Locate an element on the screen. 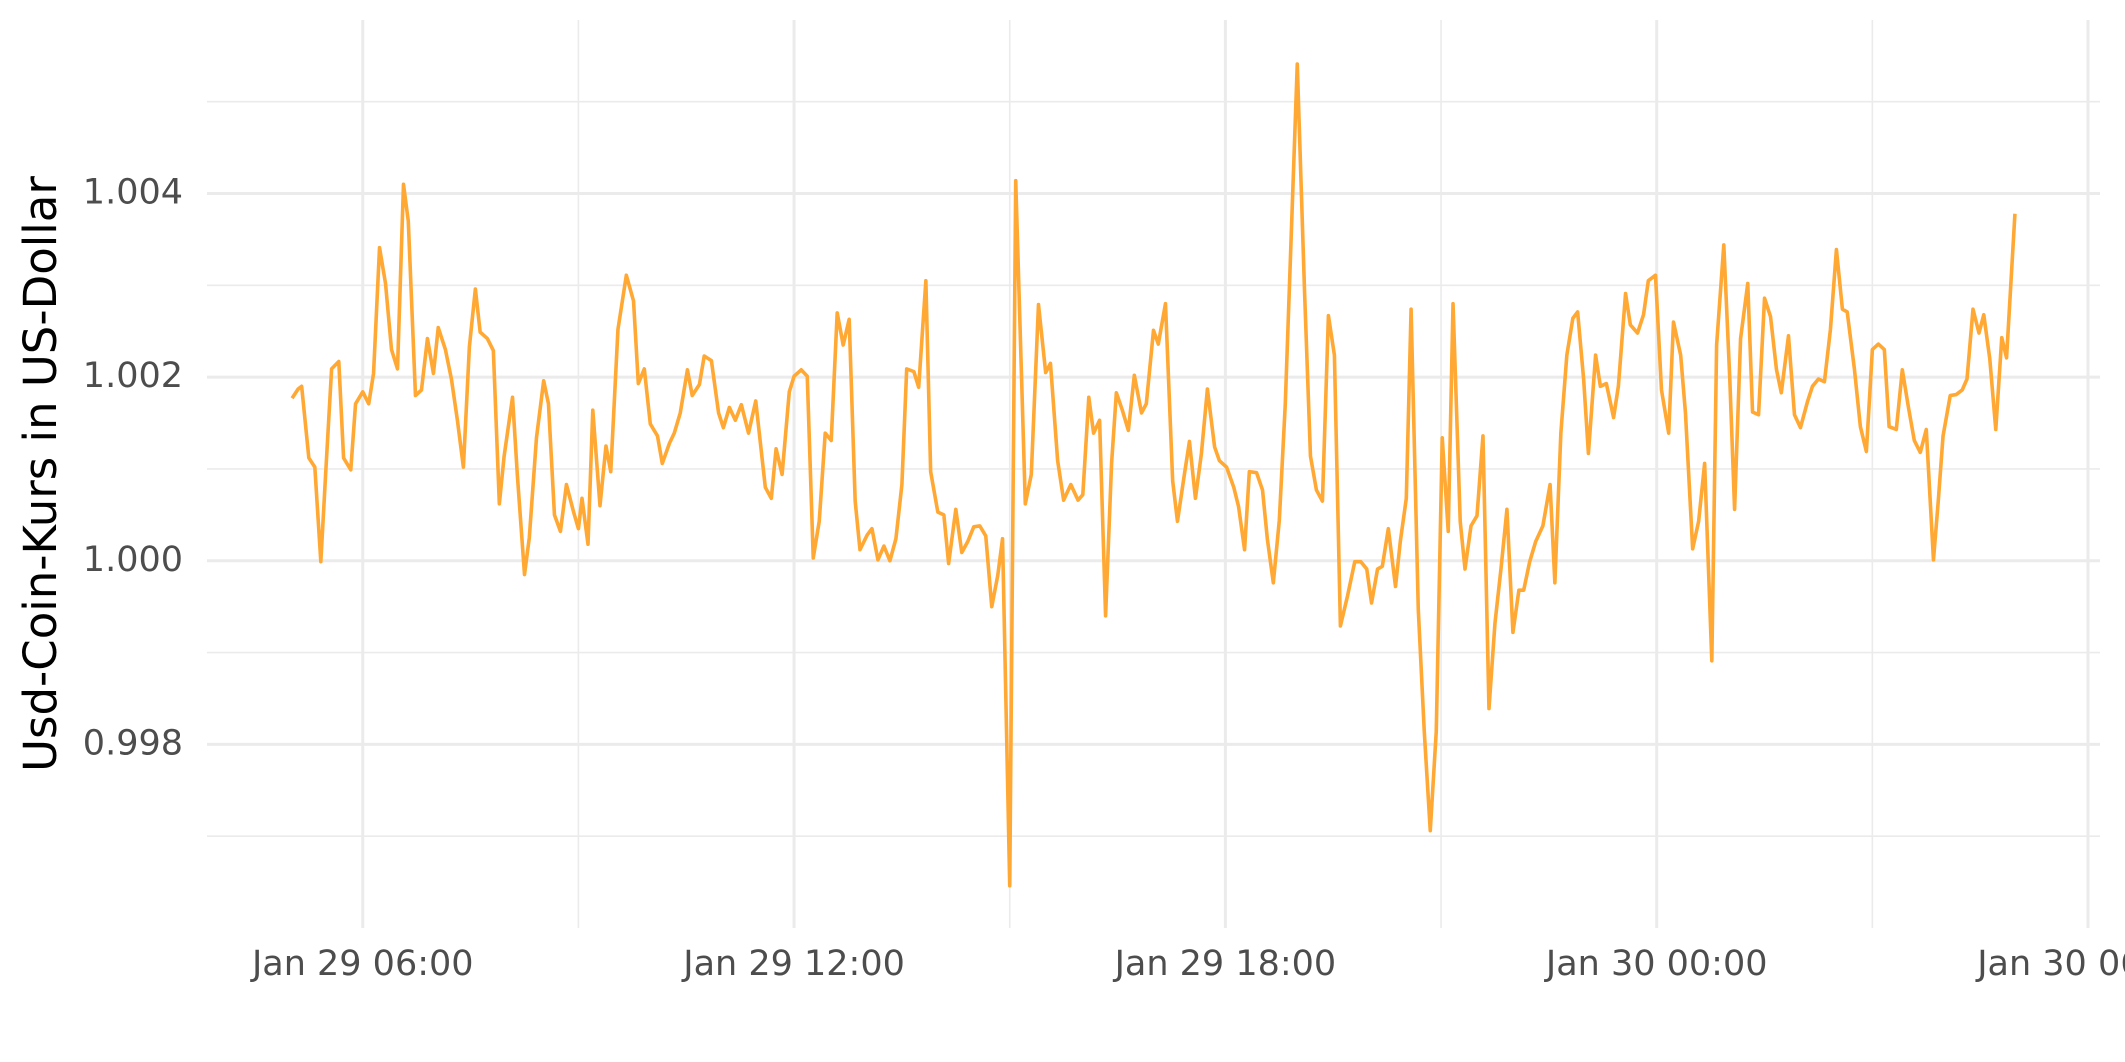 This screenshot has height=1062, width=2125. y-tick-label: 0.998 is located at coordinates (133, 743).